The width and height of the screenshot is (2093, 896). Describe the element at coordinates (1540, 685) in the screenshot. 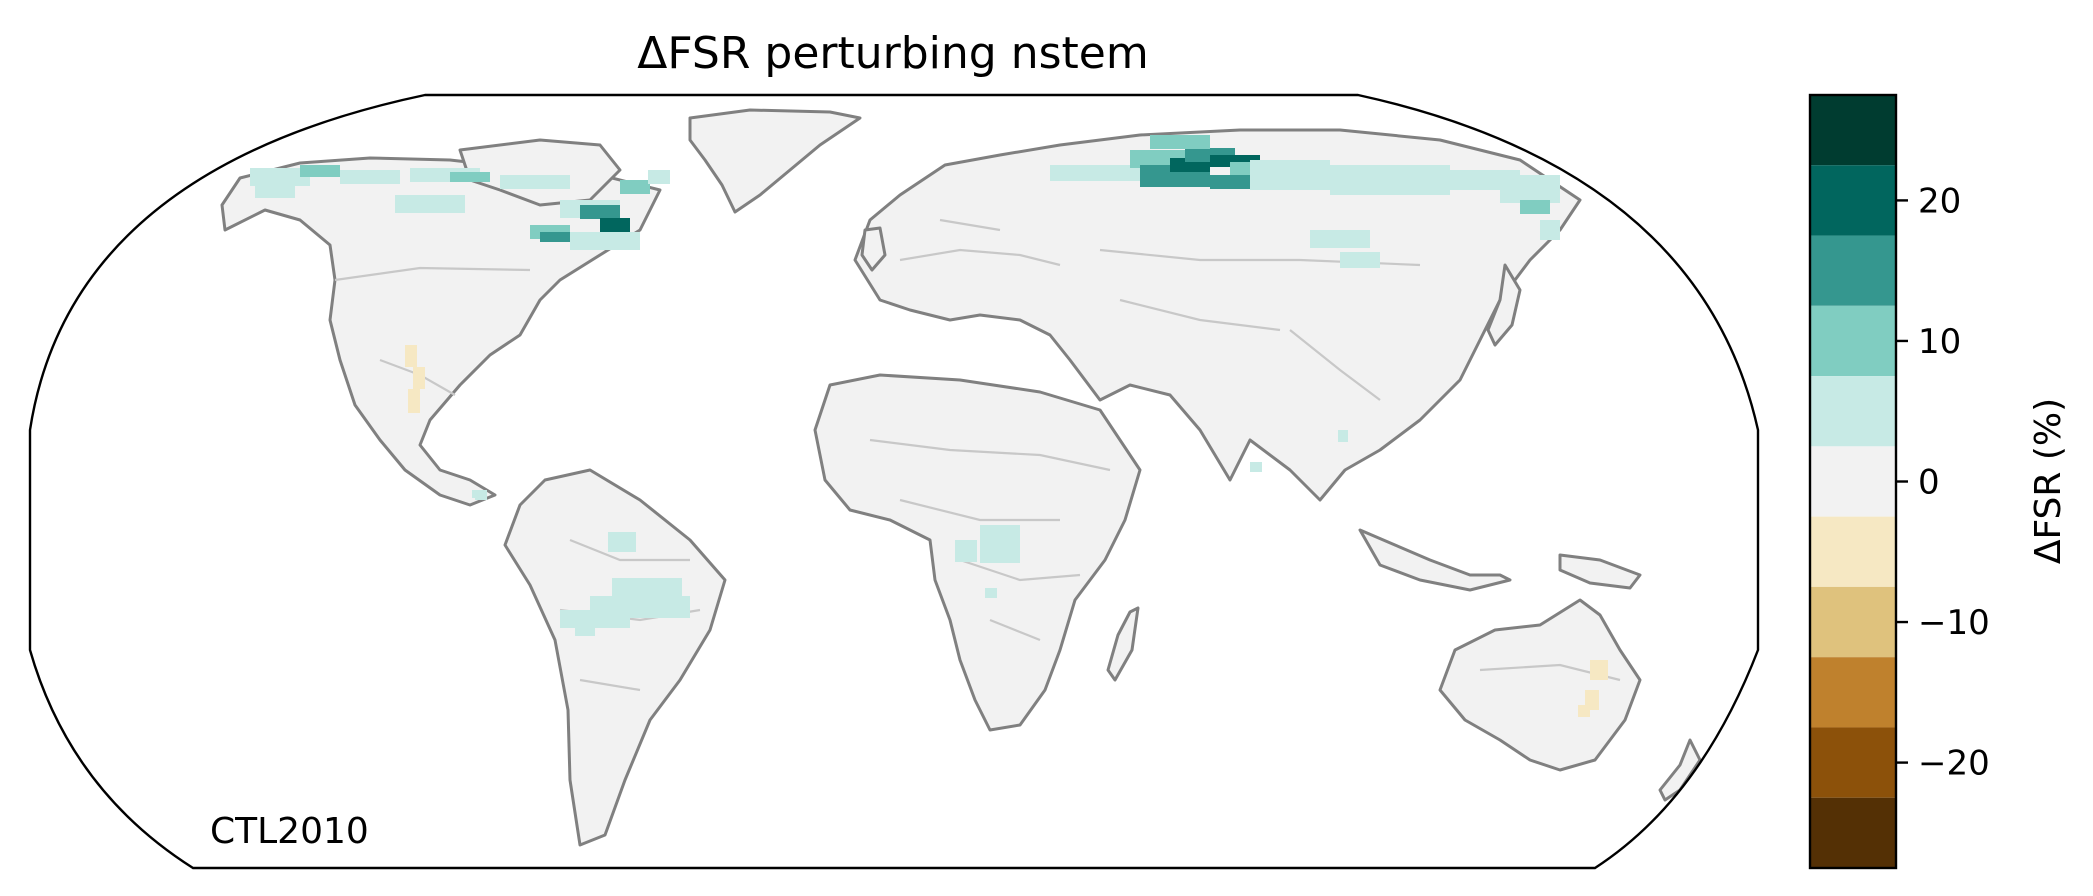

I see `land-australia` at that location.